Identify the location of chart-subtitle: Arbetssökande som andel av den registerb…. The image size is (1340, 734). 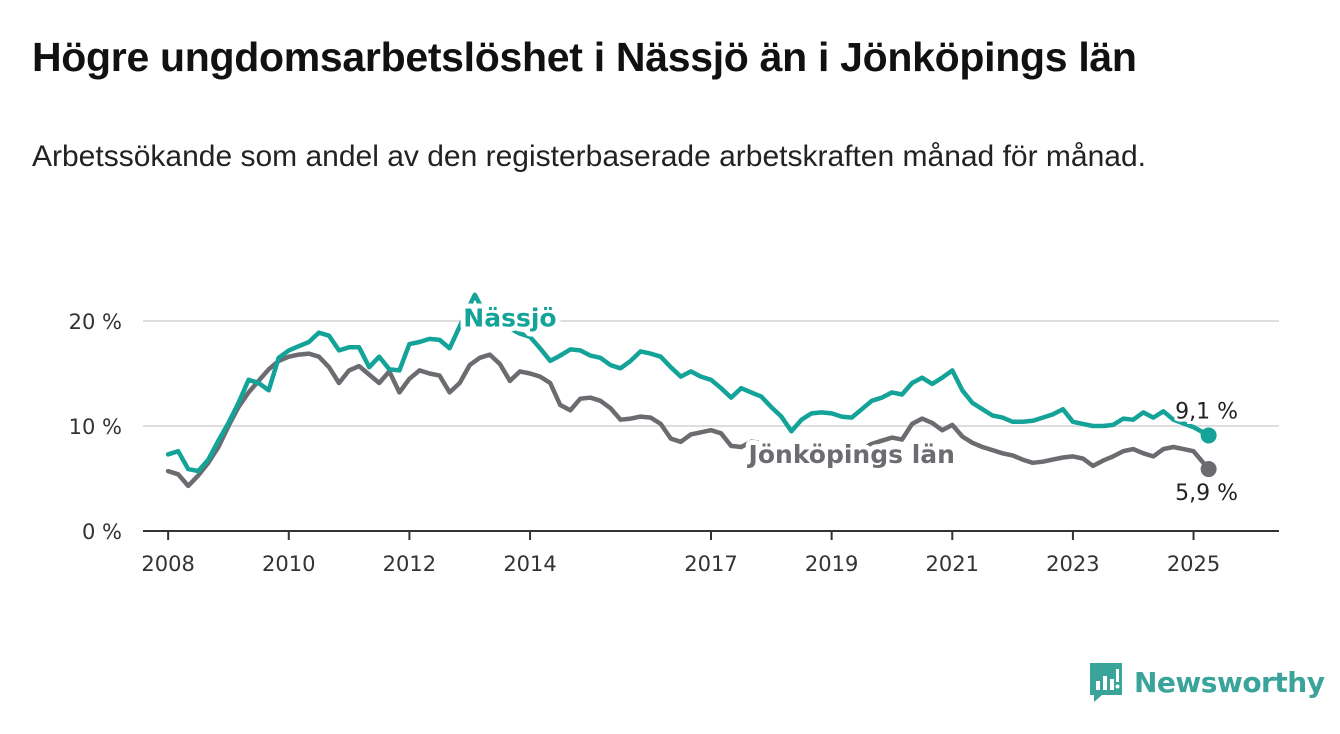
(589, 156).